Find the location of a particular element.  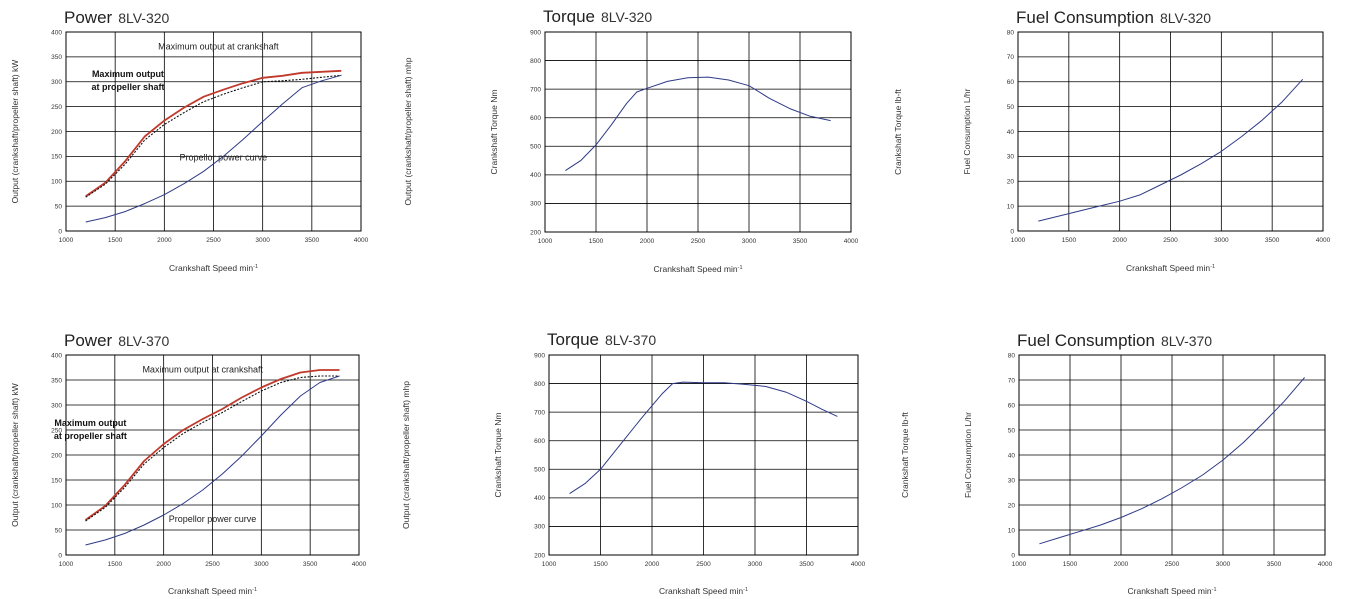

y-tick-label: 700 is located at coordinates (535, 89).